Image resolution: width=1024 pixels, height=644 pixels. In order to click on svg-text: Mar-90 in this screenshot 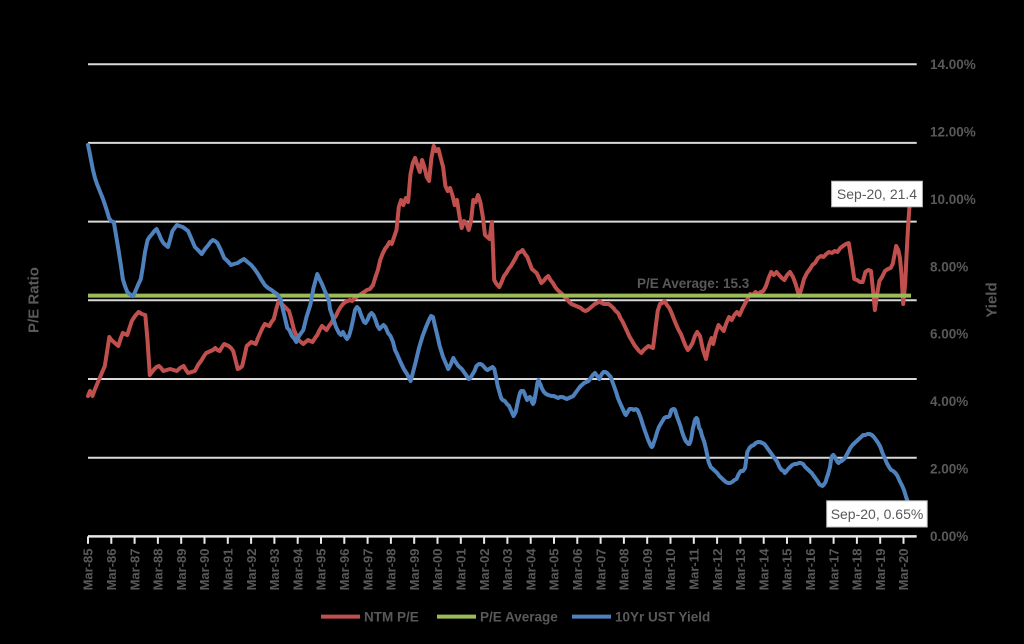, I will do `click(204, 570)`.